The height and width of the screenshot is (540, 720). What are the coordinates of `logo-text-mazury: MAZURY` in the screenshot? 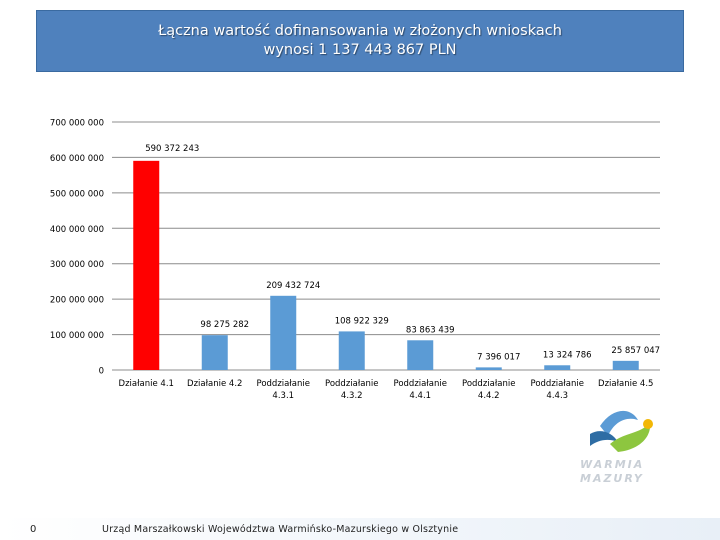 It's located at (612, 478).